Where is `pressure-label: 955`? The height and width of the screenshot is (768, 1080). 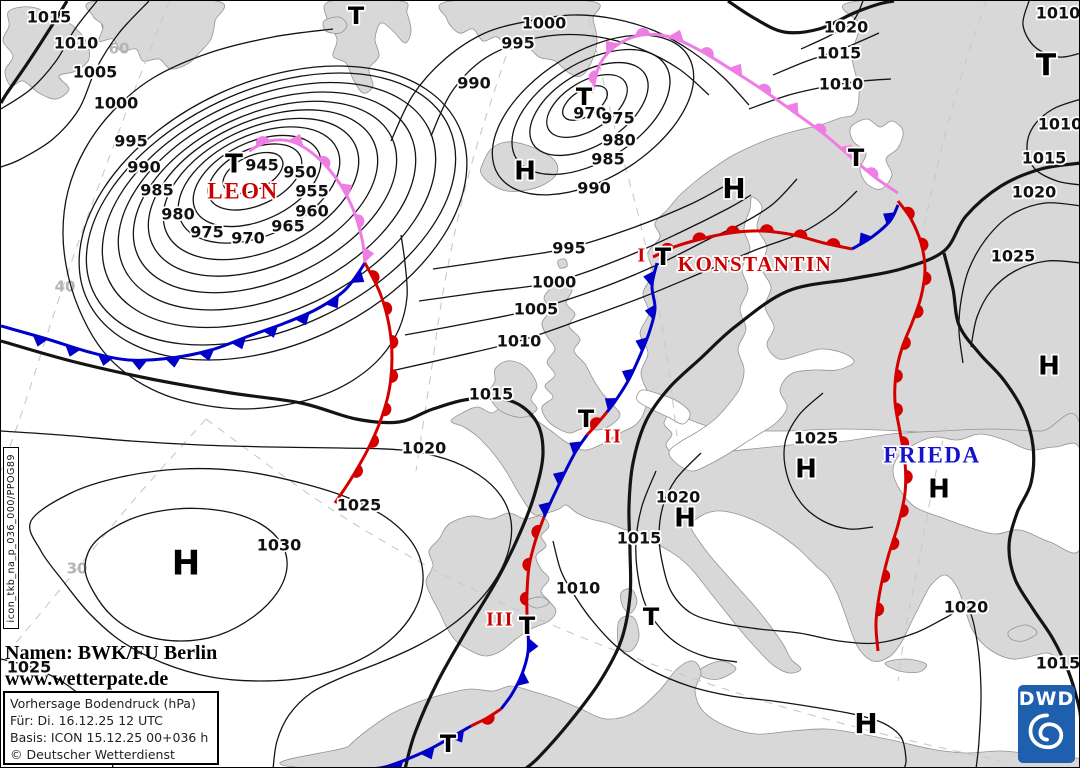 pressure-label: 955 is located at coordinates (311, 191).